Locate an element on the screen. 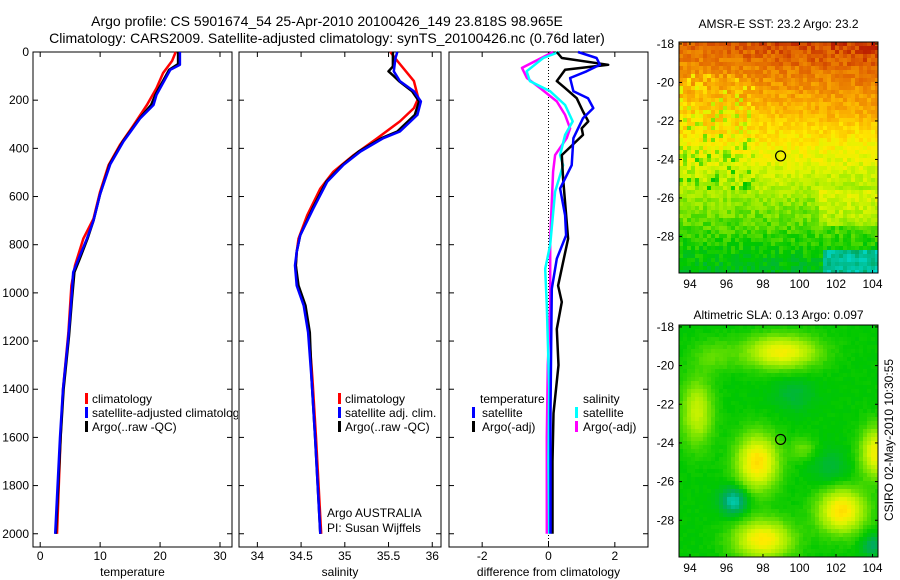 The image size is (900, 580). map-frame is located at coordinates (778, 157).